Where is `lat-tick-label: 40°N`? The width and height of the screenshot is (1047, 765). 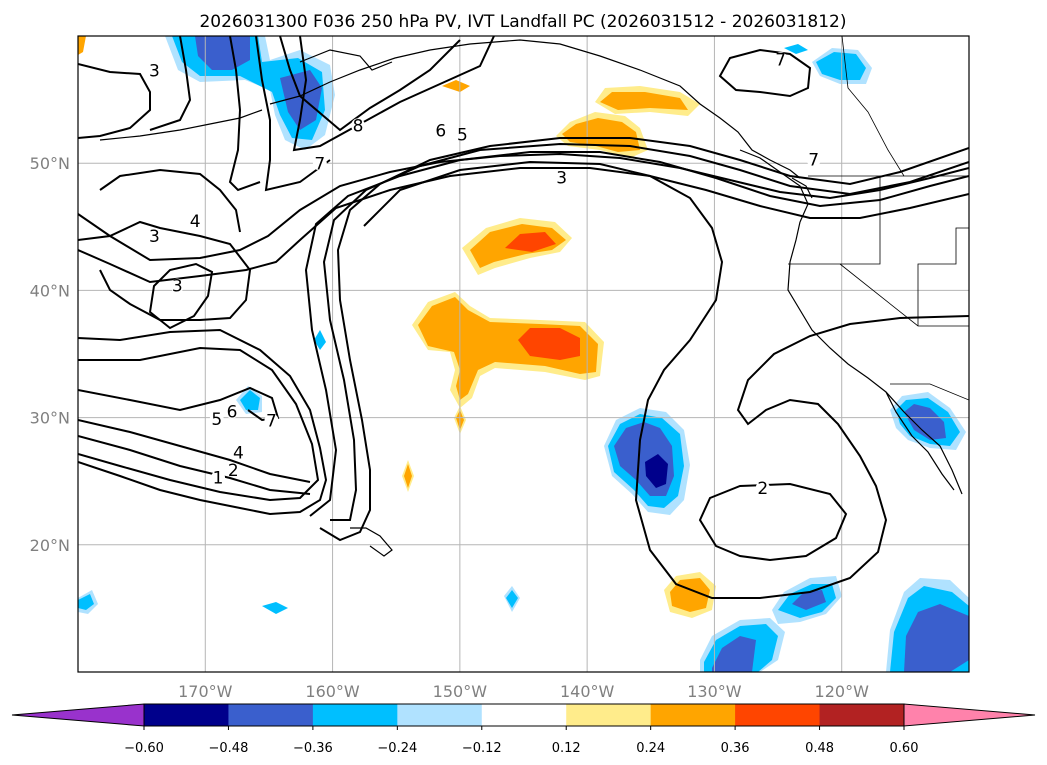 lat-tick-label: 40°N is located at coordinates (50, 290).